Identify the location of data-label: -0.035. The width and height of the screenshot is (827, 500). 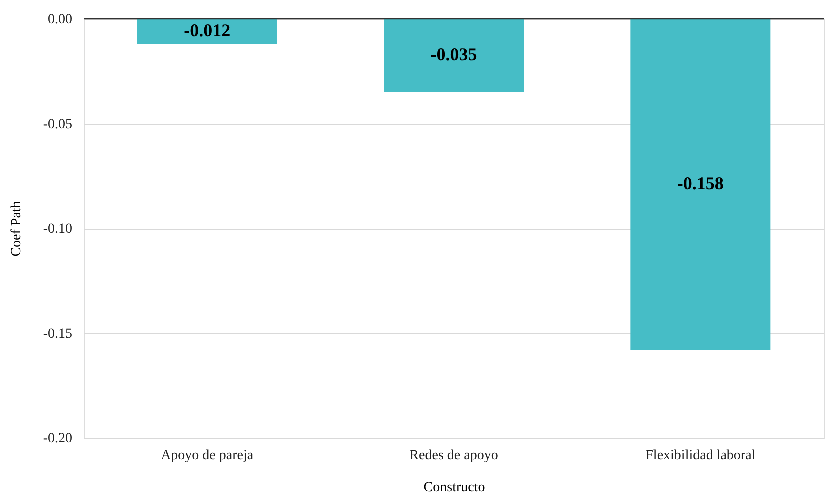
(454, 54).